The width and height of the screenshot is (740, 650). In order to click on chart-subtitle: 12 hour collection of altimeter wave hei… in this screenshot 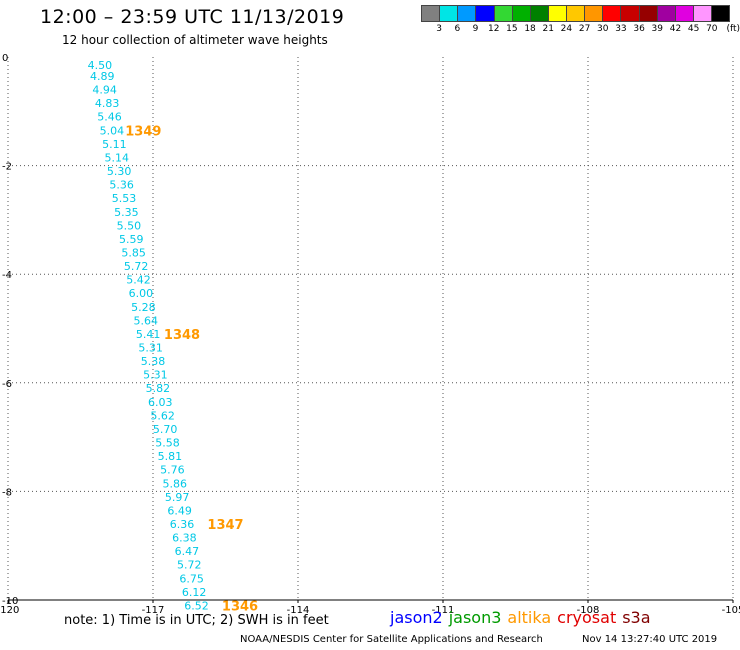, I will do `click(195, 40)`.